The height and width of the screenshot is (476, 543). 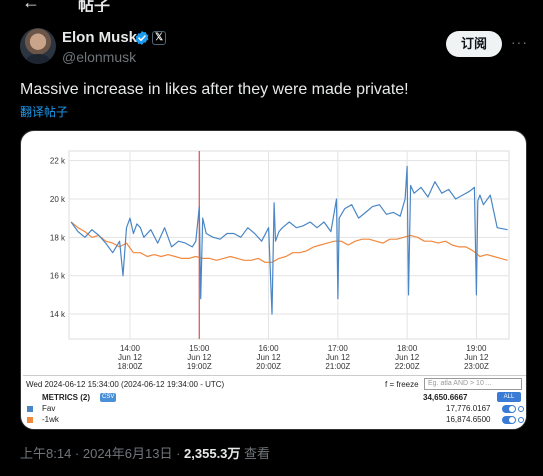 I want to click on top-bar: ← 帖子, so click(x=271, y=6).